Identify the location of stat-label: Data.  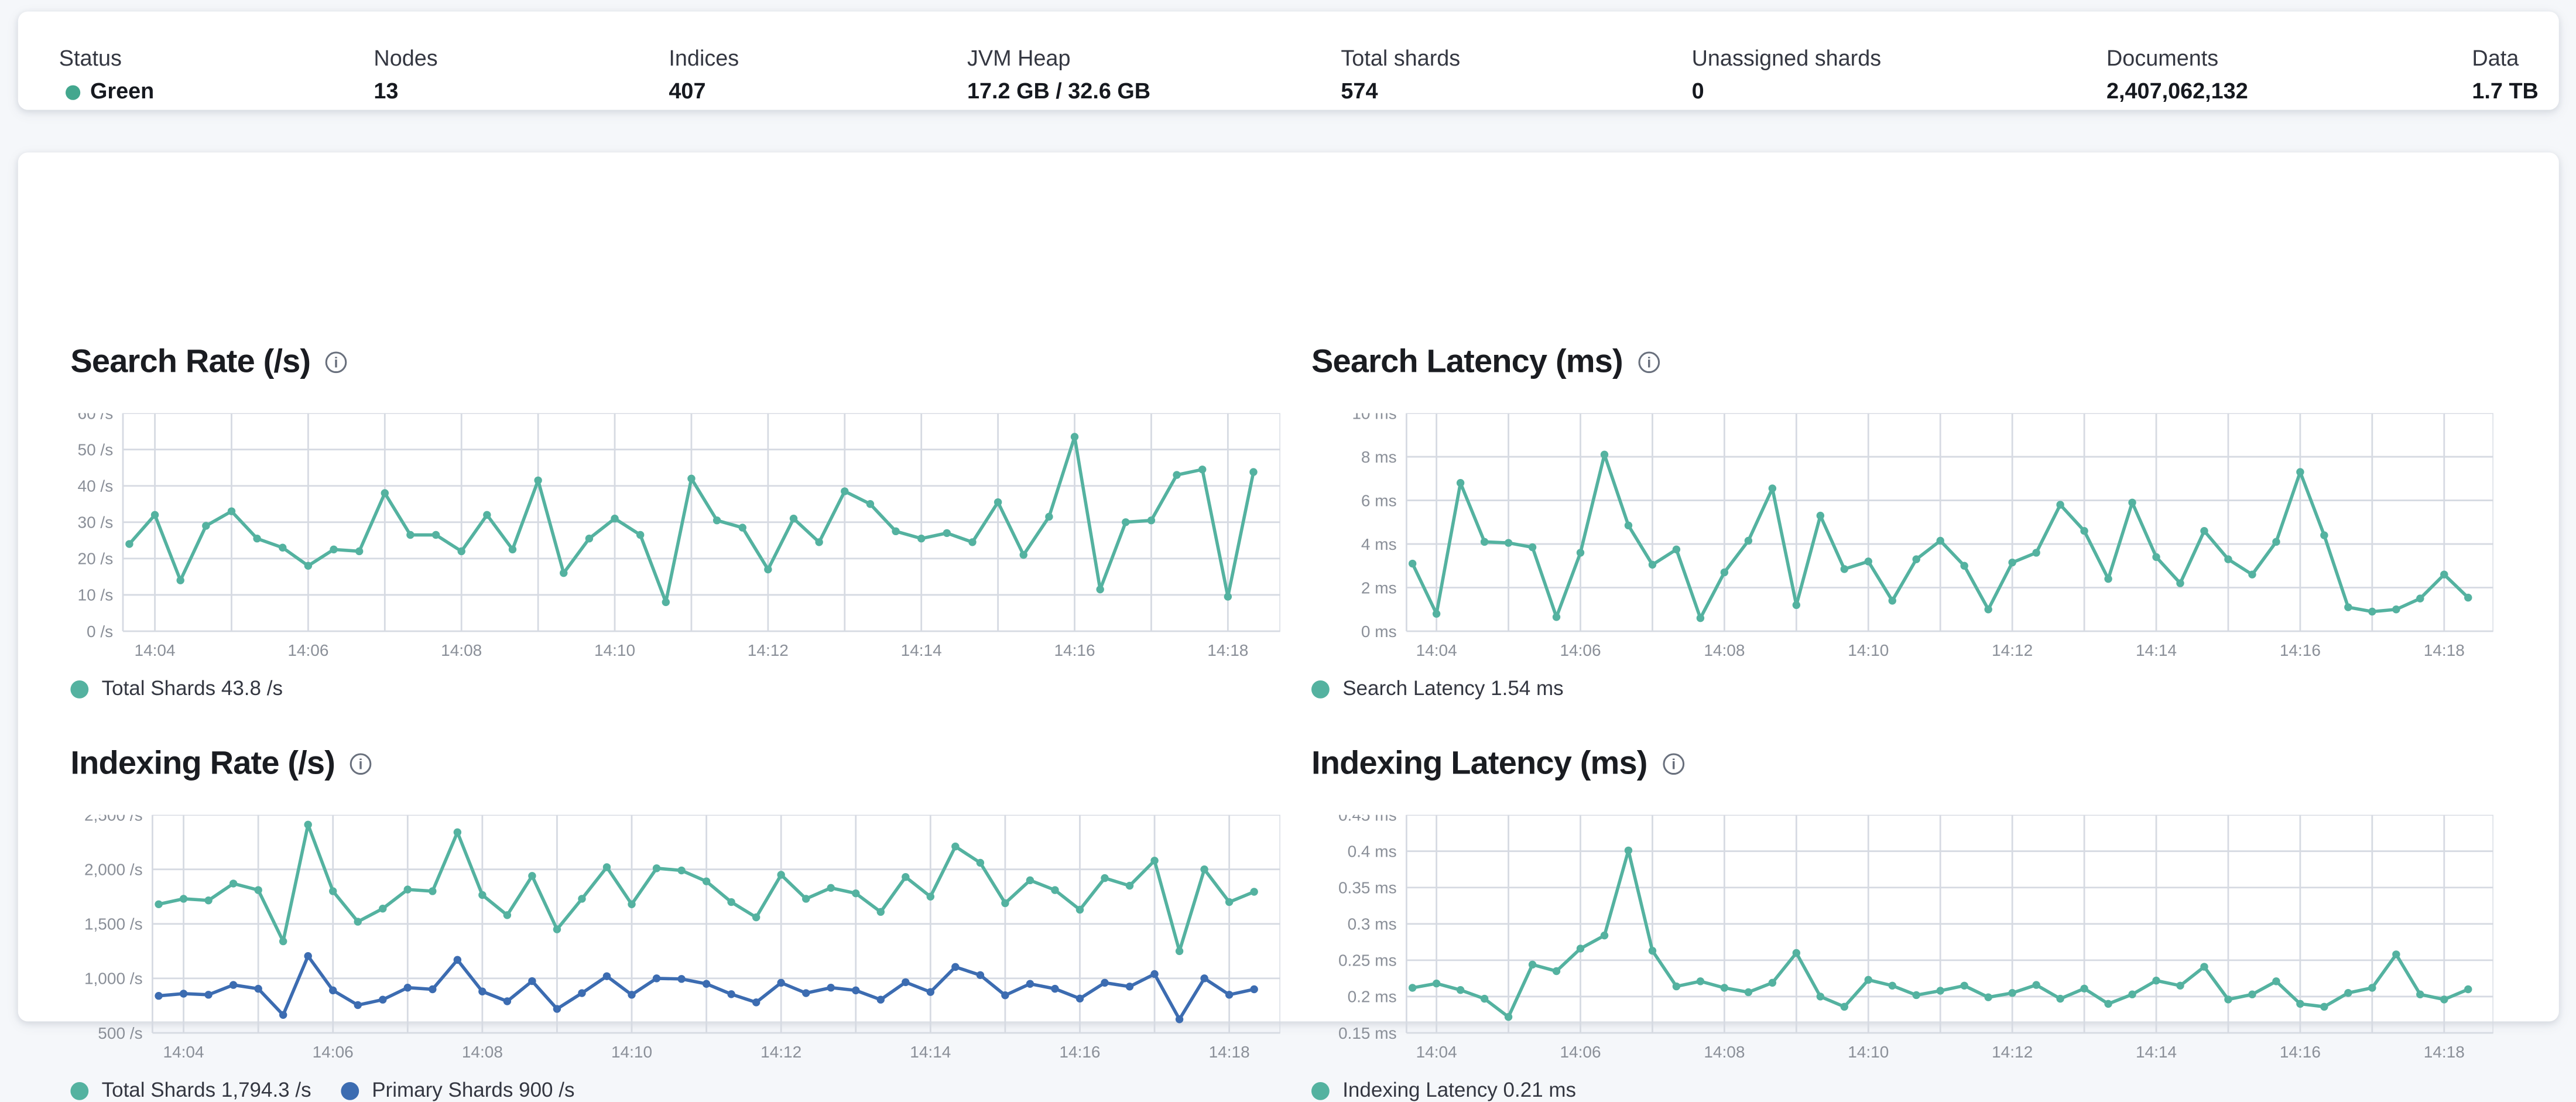
(2495, 58).